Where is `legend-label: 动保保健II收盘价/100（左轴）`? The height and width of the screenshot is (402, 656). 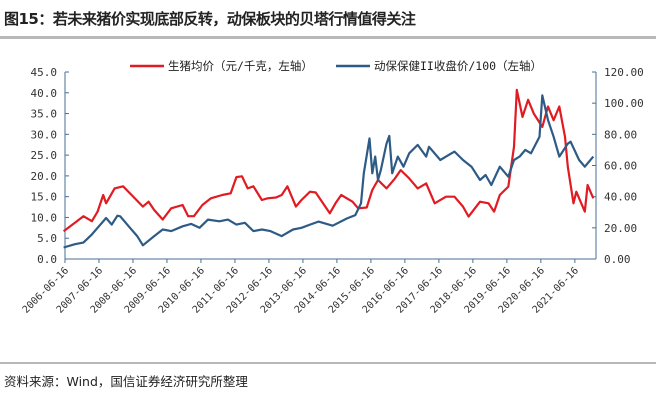 legend-label: 动保保健II收盘价/100（左轴） is located at coordinates (458, 66).